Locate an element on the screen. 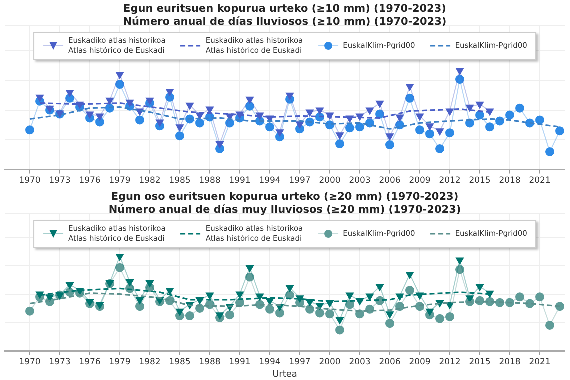 This screenshot has width=570, height=380. chart-title: Egun euritsuen kopurua urteko (≥10 mm) (1970-2023) Número anual de días lluviosos (≥10 mm) (1970-2023) is located at coordinates (285, 16).